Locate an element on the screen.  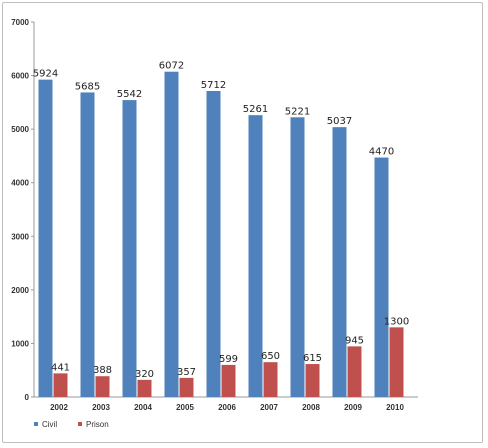
x-tick-label: 2002 is located at coordinates (59, 407).